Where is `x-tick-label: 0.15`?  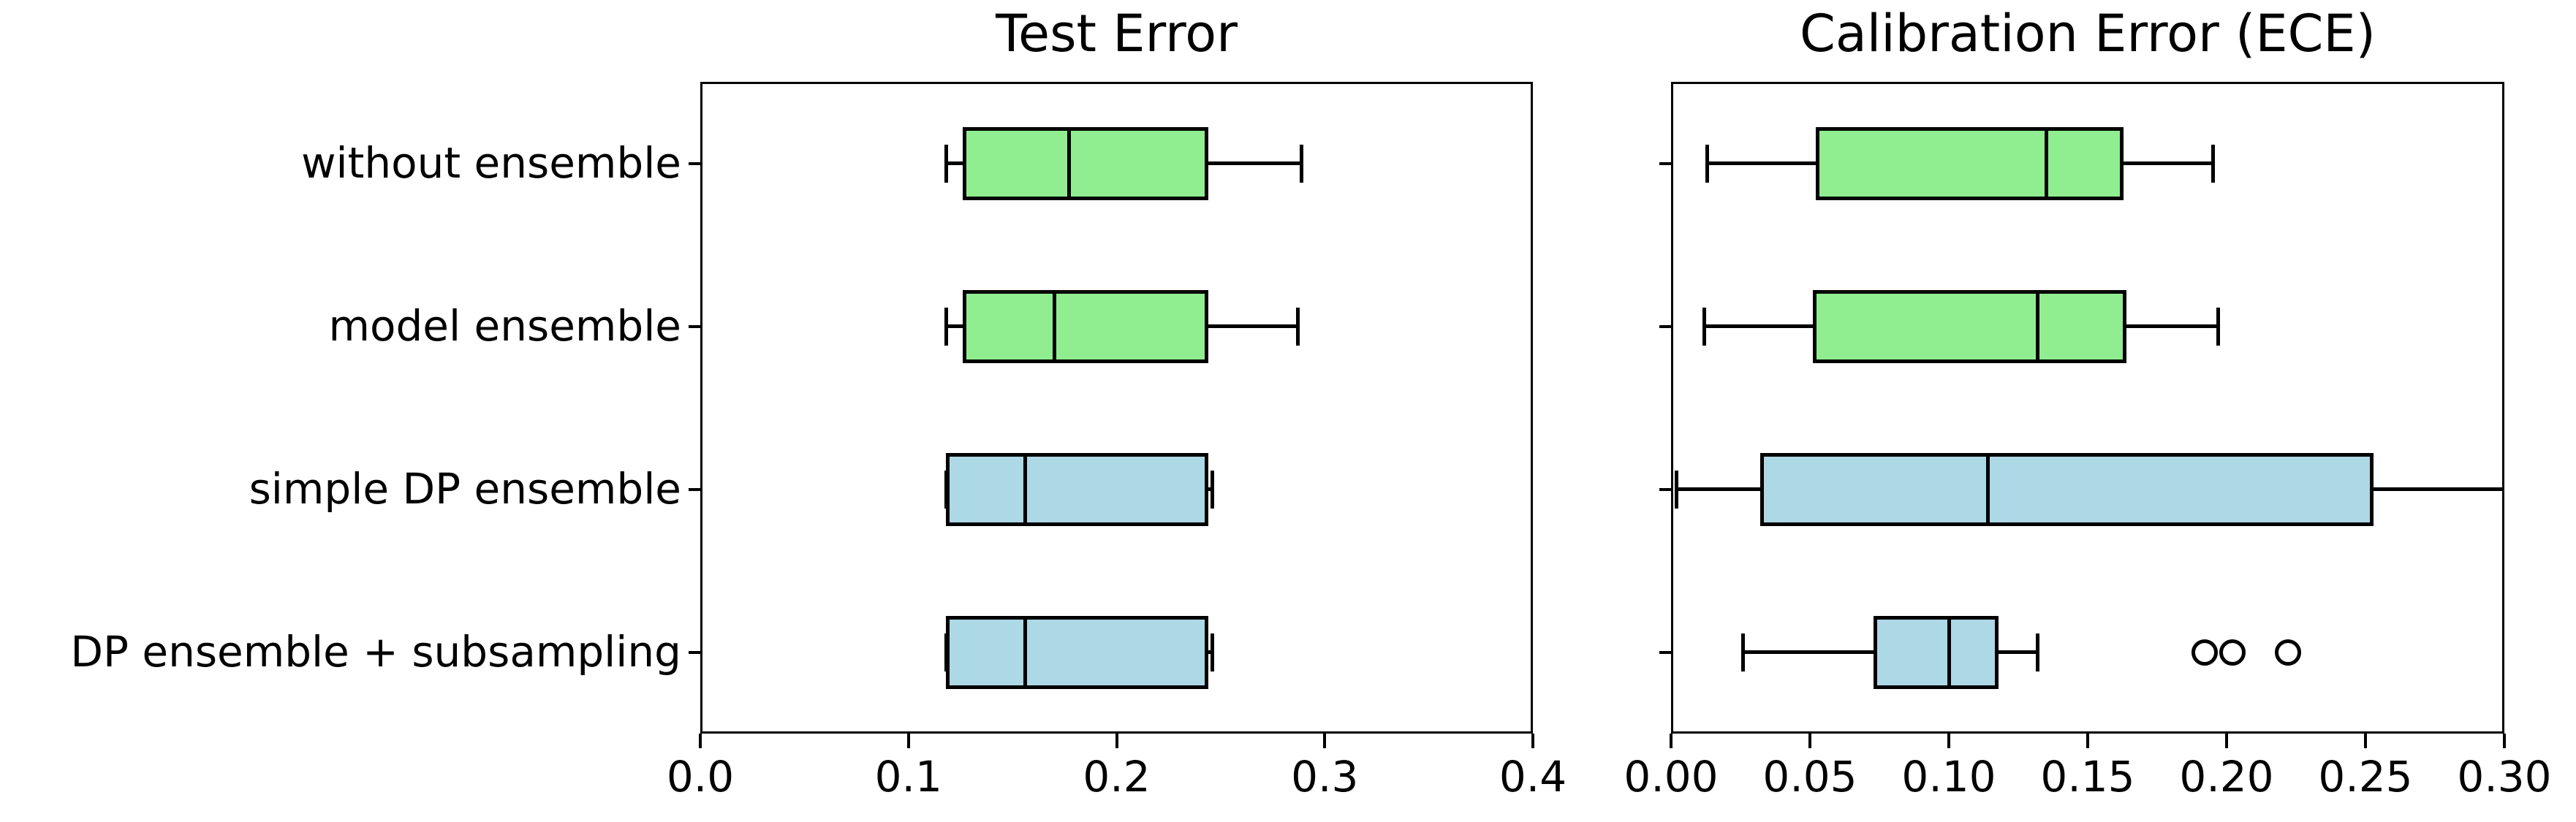
x-tick-label: 0.15 is located at coordinates (2087, 777).